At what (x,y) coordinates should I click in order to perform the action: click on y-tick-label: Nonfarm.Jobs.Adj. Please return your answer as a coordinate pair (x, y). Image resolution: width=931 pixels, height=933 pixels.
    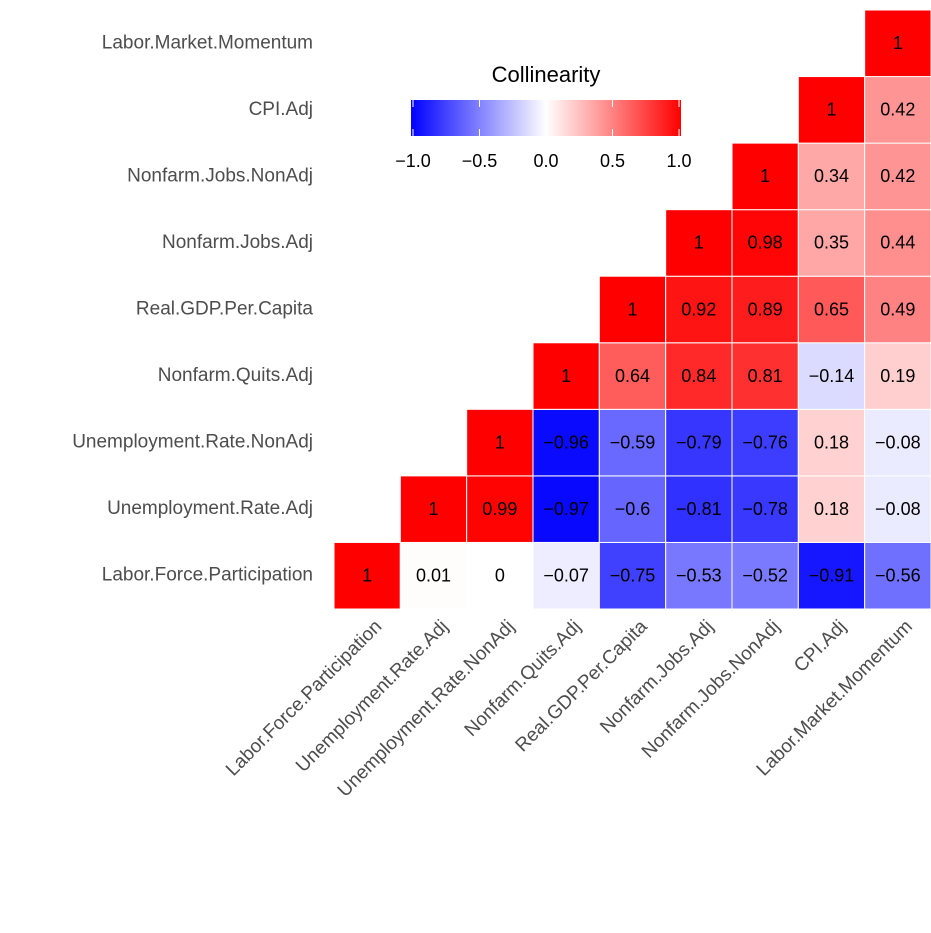
    Looking at the image, I should click on (237, 242).